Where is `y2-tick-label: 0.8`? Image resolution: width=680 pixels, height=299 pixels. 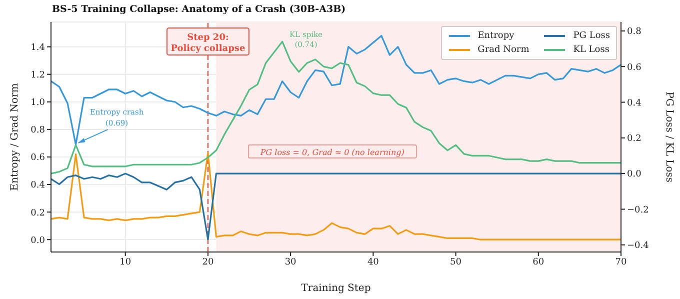 y2-tick-label: 0.8 is located at coordinates (634, 32).